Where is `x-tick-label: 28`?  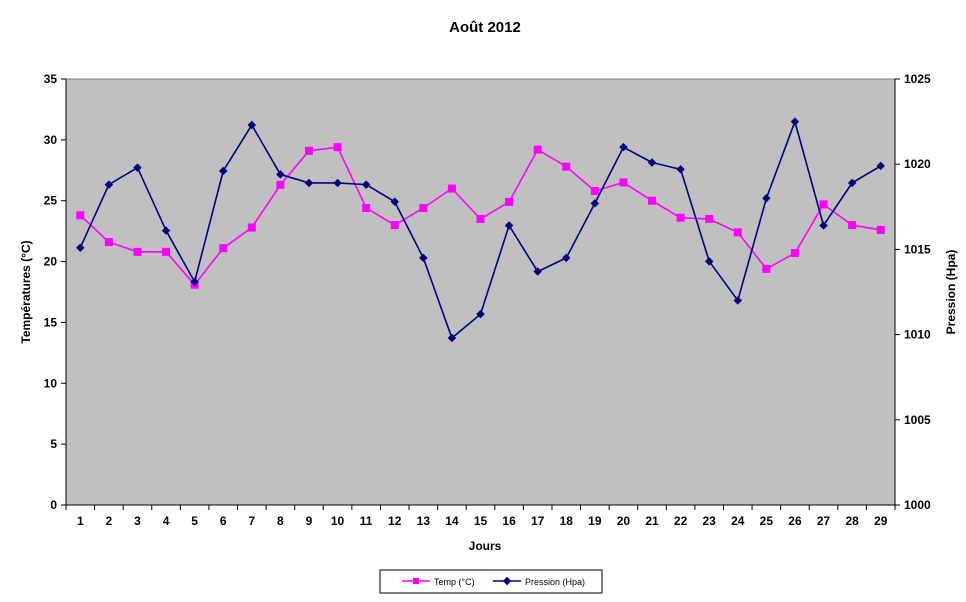
x-tick-label: 28 is located at coordinates (852, 521).